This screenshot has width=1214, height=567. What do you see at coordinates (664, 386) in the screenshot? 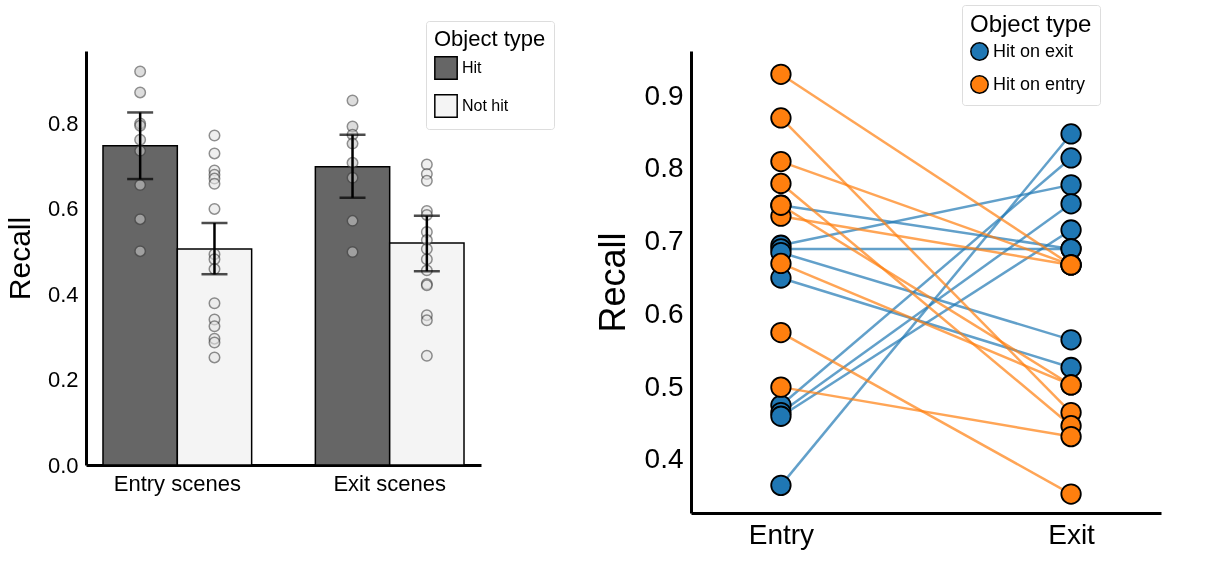
I see `y-tick-label: 0.5` at bounding box center [664, 386].